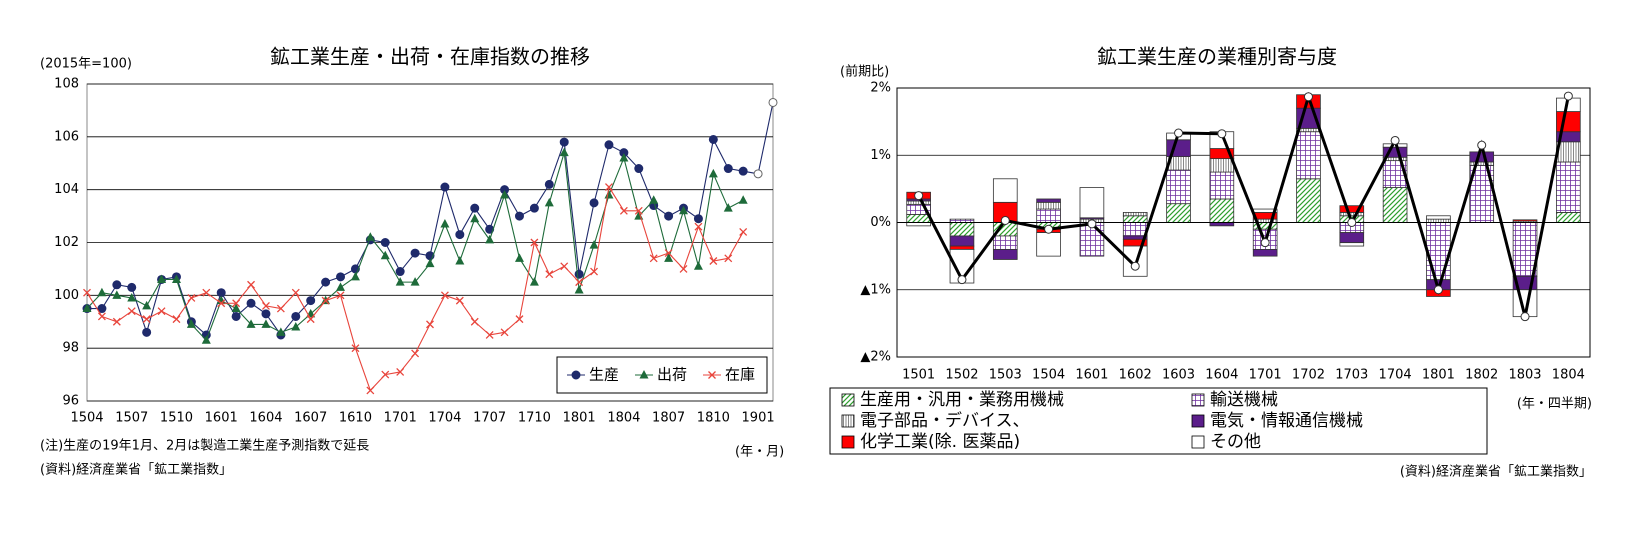 The height and width of the screenshot is (533, 1650). I want to click on legend-label: 生産用・汎用・業務用機械, so click(962, 400).